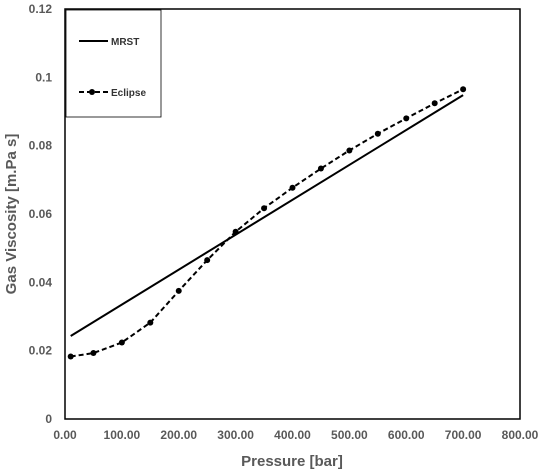 The height and width of the screenshot is (474, 550). Describe the element at coordinates (122, 435) in the screenshot. I see `x-tick-label: 100.00` at that location.